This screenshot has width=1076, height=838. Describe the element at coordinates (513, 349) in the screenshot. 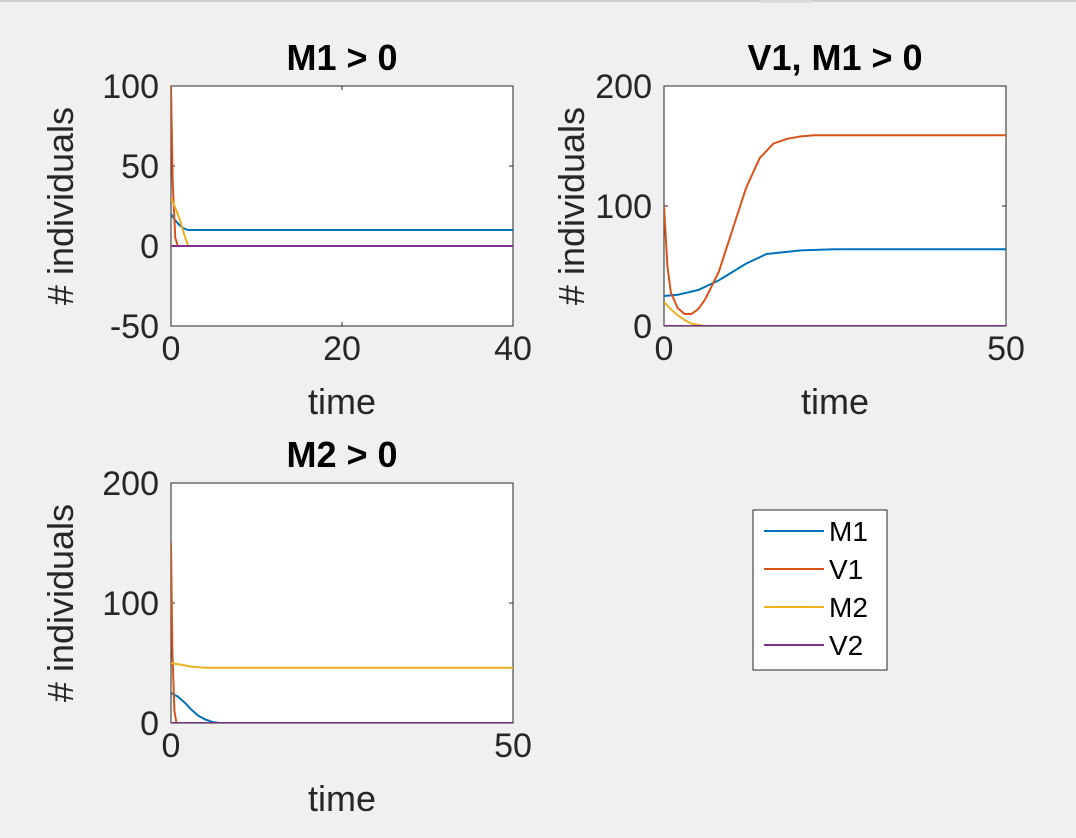

I see `x-tick-label: 40` at that location.